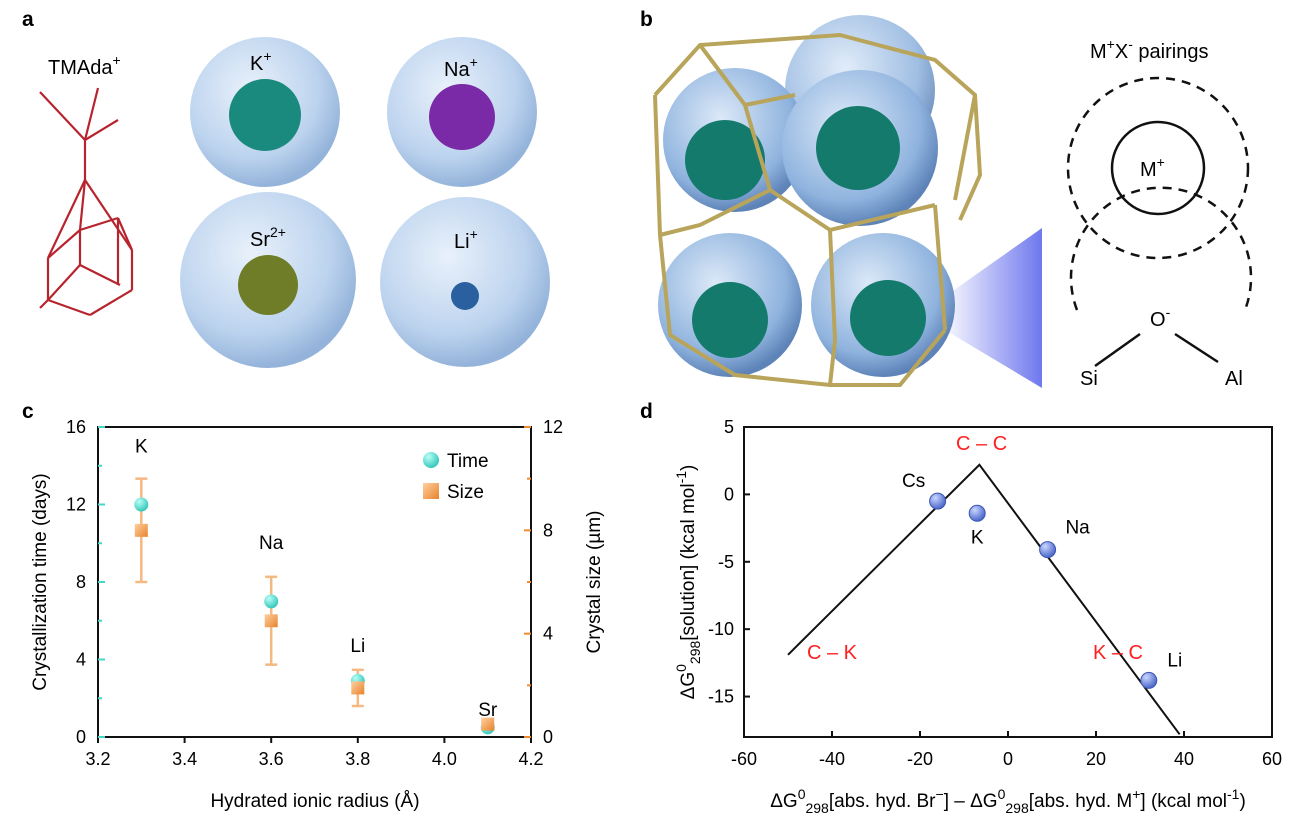 Image resolution: width=1303 pixels, height=821 pixels. What do you see at coordinates (1174, 660) in the screenshot?
I see `d-point-label: Li` at bounding box center [1174, 660].